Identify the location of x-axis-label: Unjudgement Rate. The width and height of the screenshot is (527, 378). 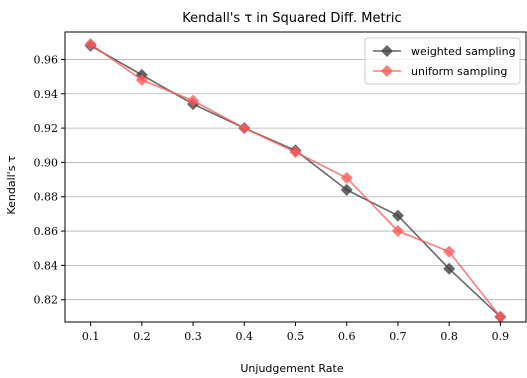
(292, 368).